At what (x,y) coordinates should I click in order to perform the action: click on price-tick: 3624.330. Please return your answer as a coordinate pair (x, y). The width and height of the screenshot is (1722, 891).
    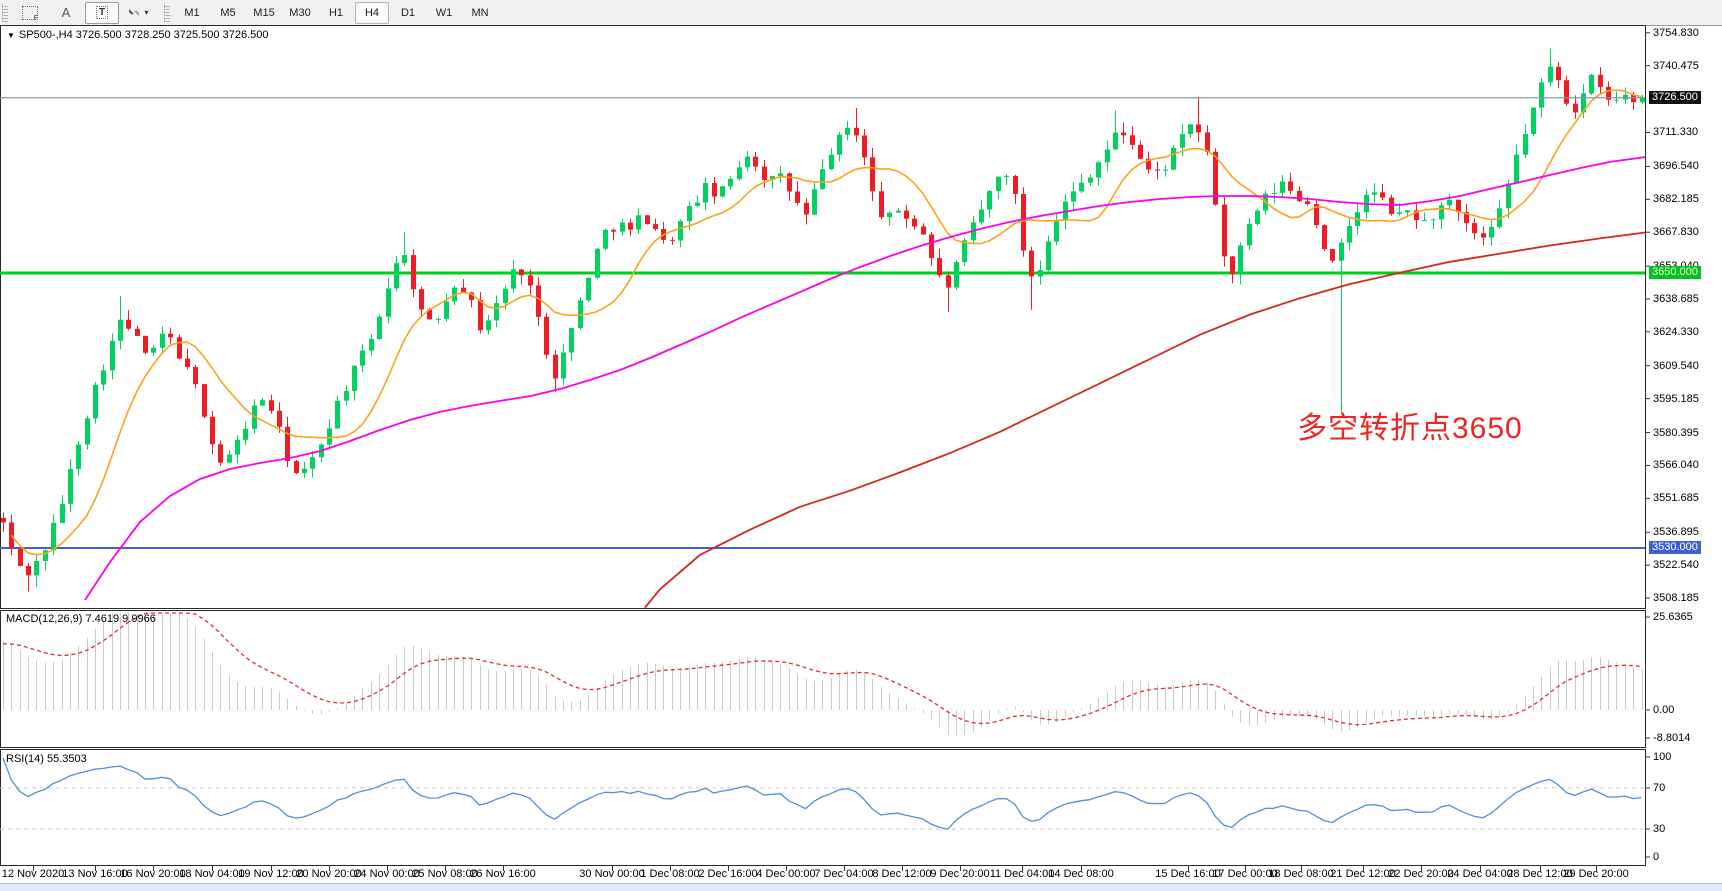
    Looking at the image, I should click on (1676, 331).